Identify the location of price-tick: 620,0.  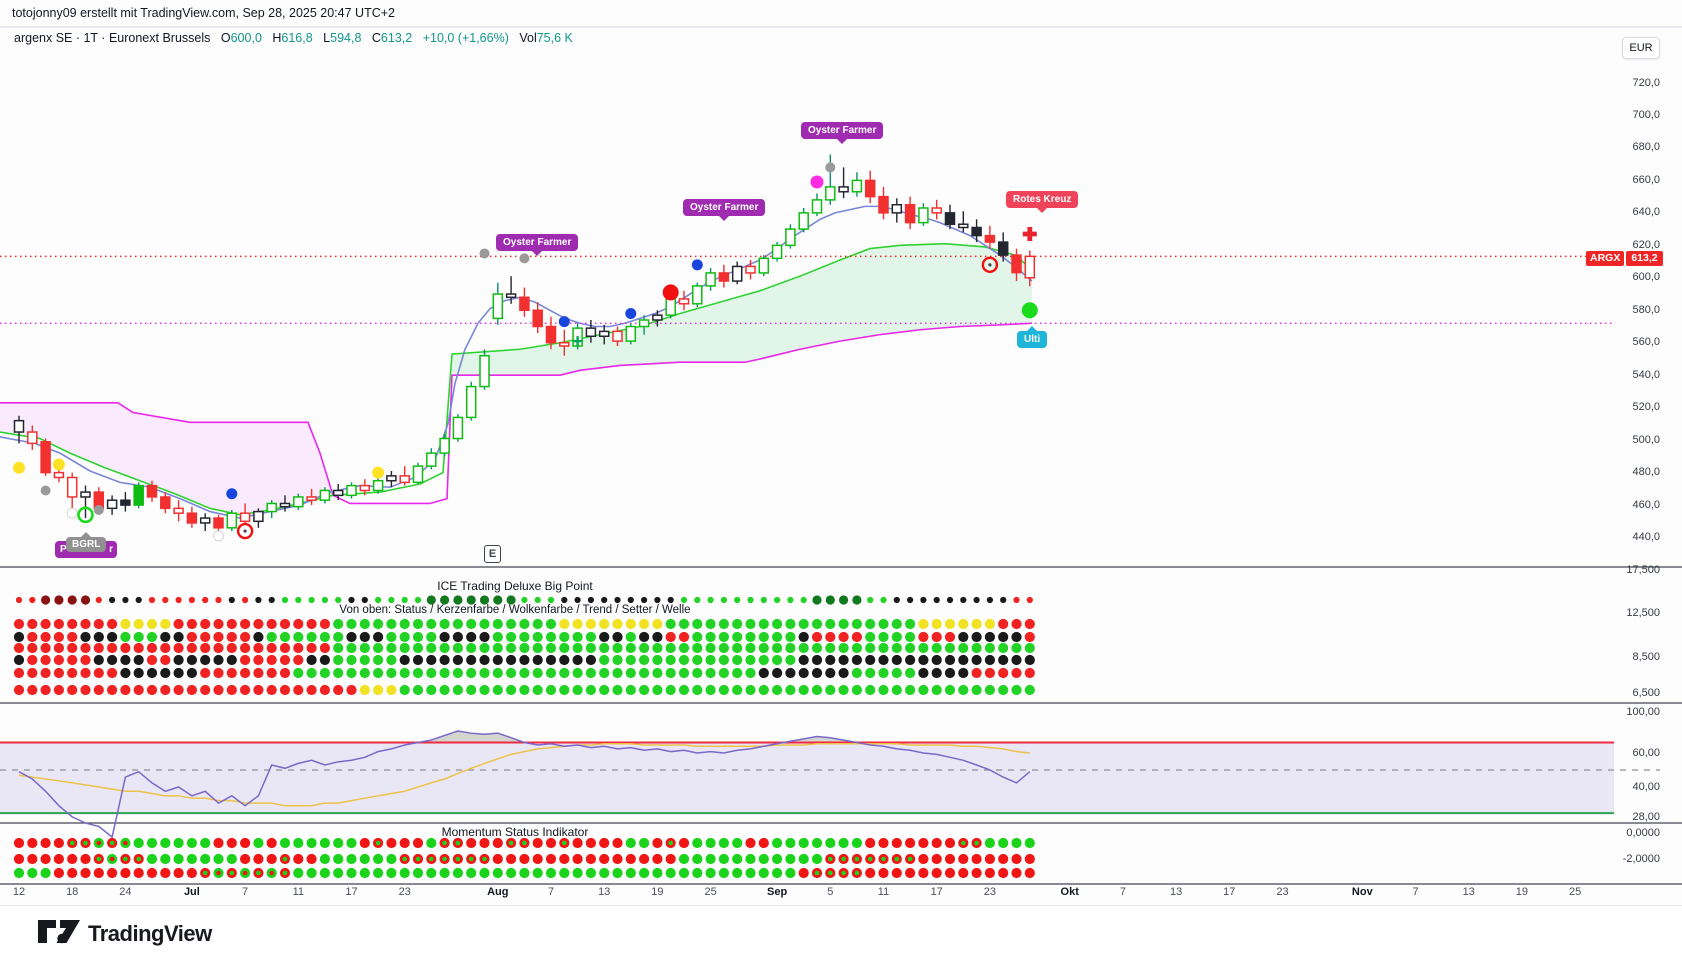
(1646, 244).